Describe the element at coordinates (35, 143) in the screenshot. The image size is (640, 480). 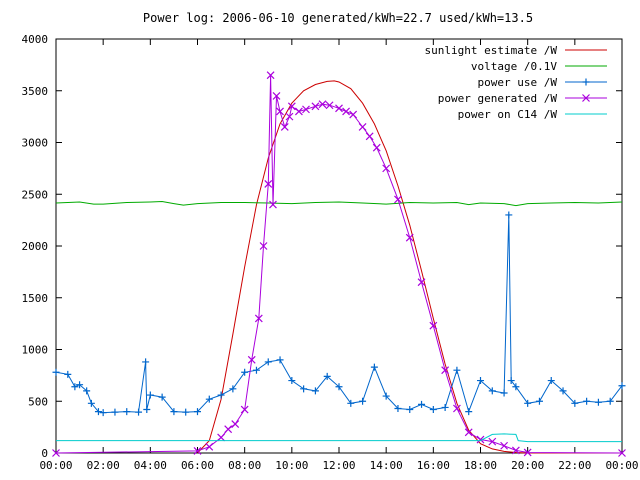
I see `y-tick-label: 3000` at that location.